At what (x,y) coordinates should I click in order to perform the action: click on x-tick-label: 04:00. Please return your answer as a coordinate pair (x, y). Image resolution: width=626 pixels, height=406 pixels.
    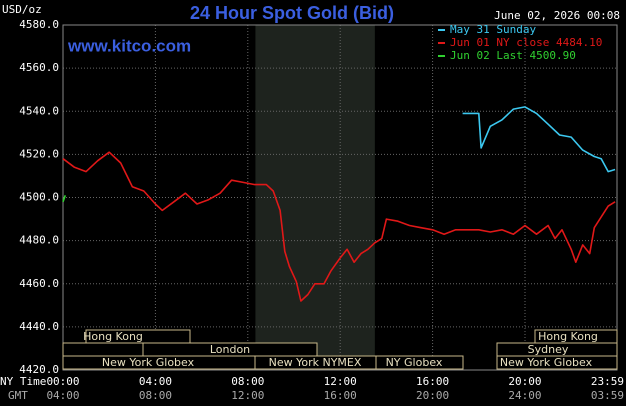
    Looking at the image, I should click on (155, 381).